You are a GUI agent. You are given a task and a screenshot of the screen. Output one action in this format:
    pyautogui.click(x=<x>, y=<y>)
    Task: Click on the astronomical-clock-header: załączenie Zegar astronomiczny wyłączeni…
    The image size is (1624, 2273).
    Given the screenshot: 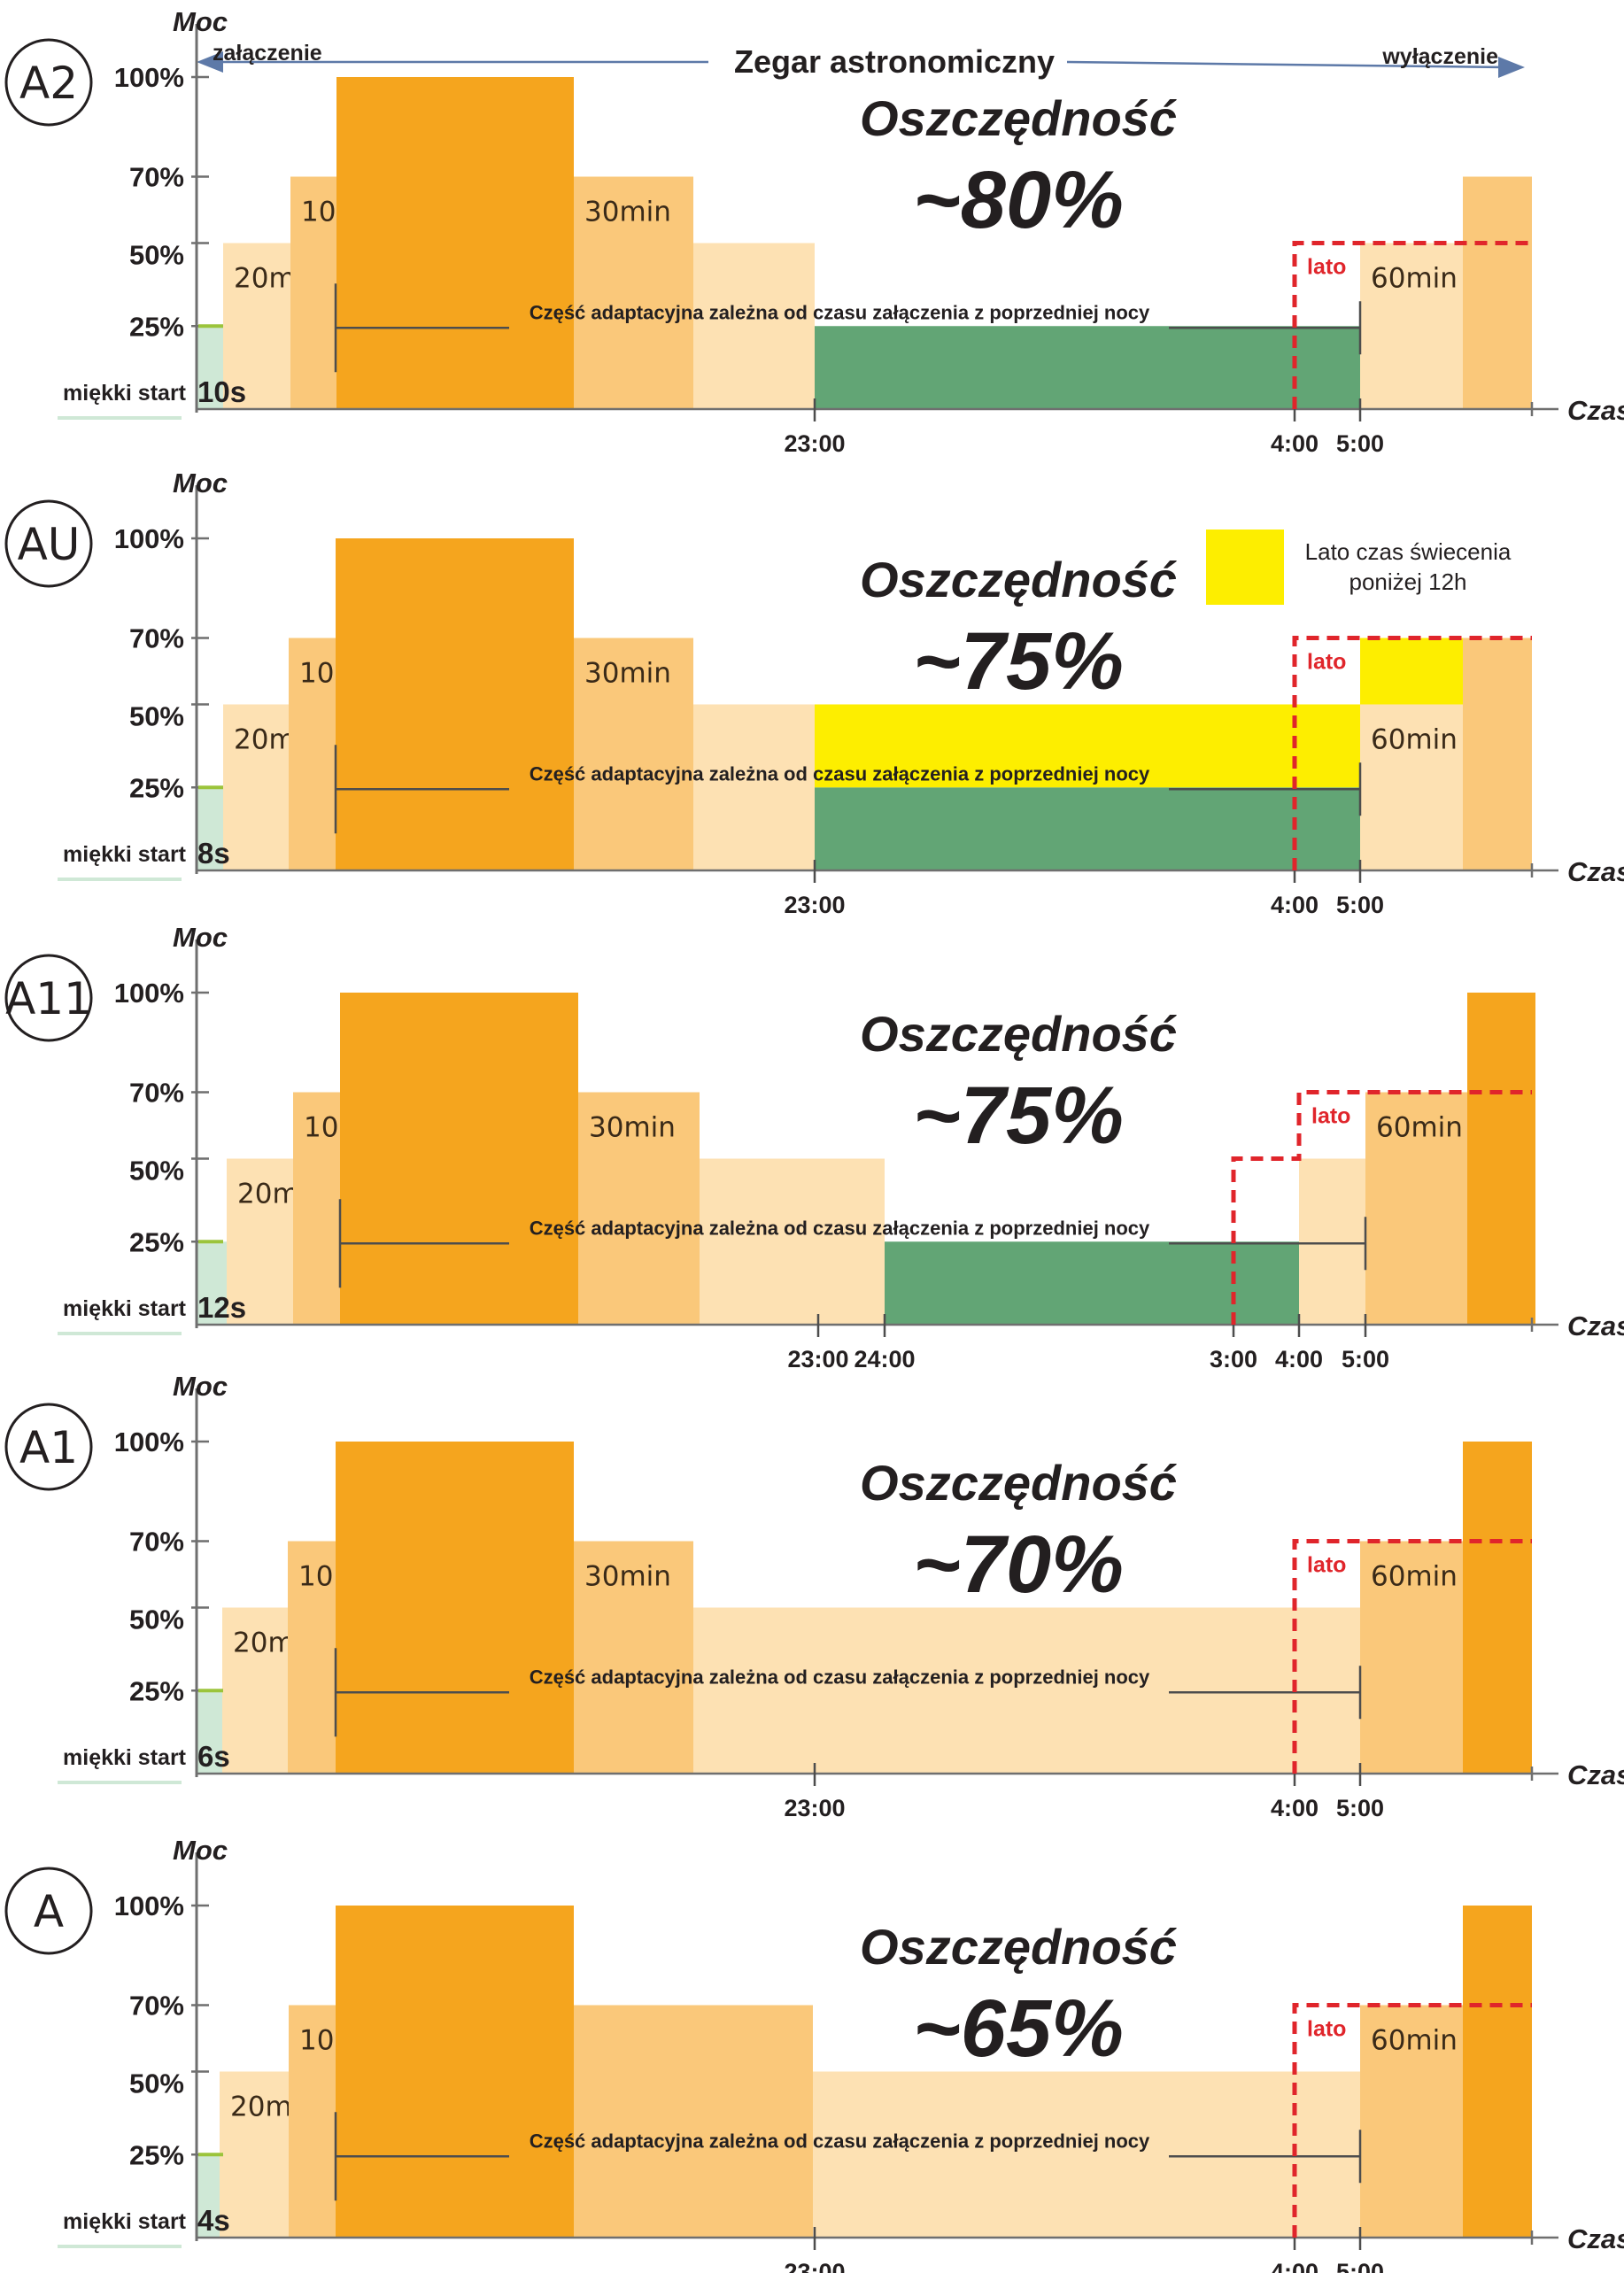 What is the action you would take?
    pyautogui.click(x=861, y=61)
    